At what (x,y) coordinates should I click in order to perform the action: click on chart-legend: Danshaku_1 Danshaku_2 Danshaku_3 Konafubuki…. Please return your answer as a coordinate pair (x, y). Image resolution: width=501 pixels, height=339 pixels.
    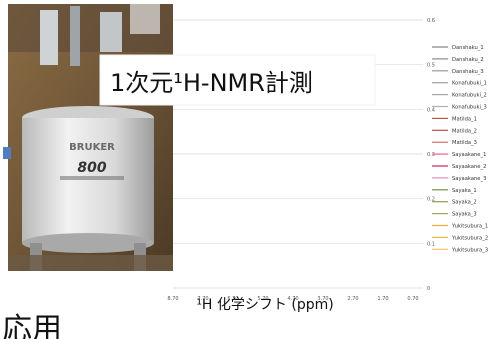
    Looking at the image, I should click on (460, 149).